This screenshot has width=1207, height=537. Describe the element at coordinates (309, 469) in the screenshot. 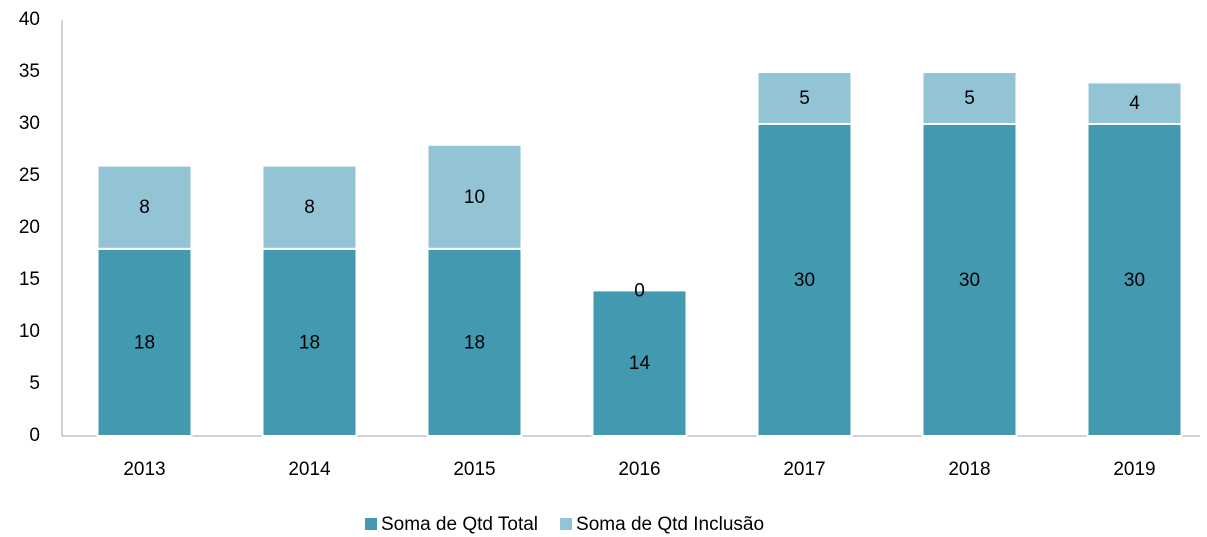

I see `x-tick-label: 2014` at that location.